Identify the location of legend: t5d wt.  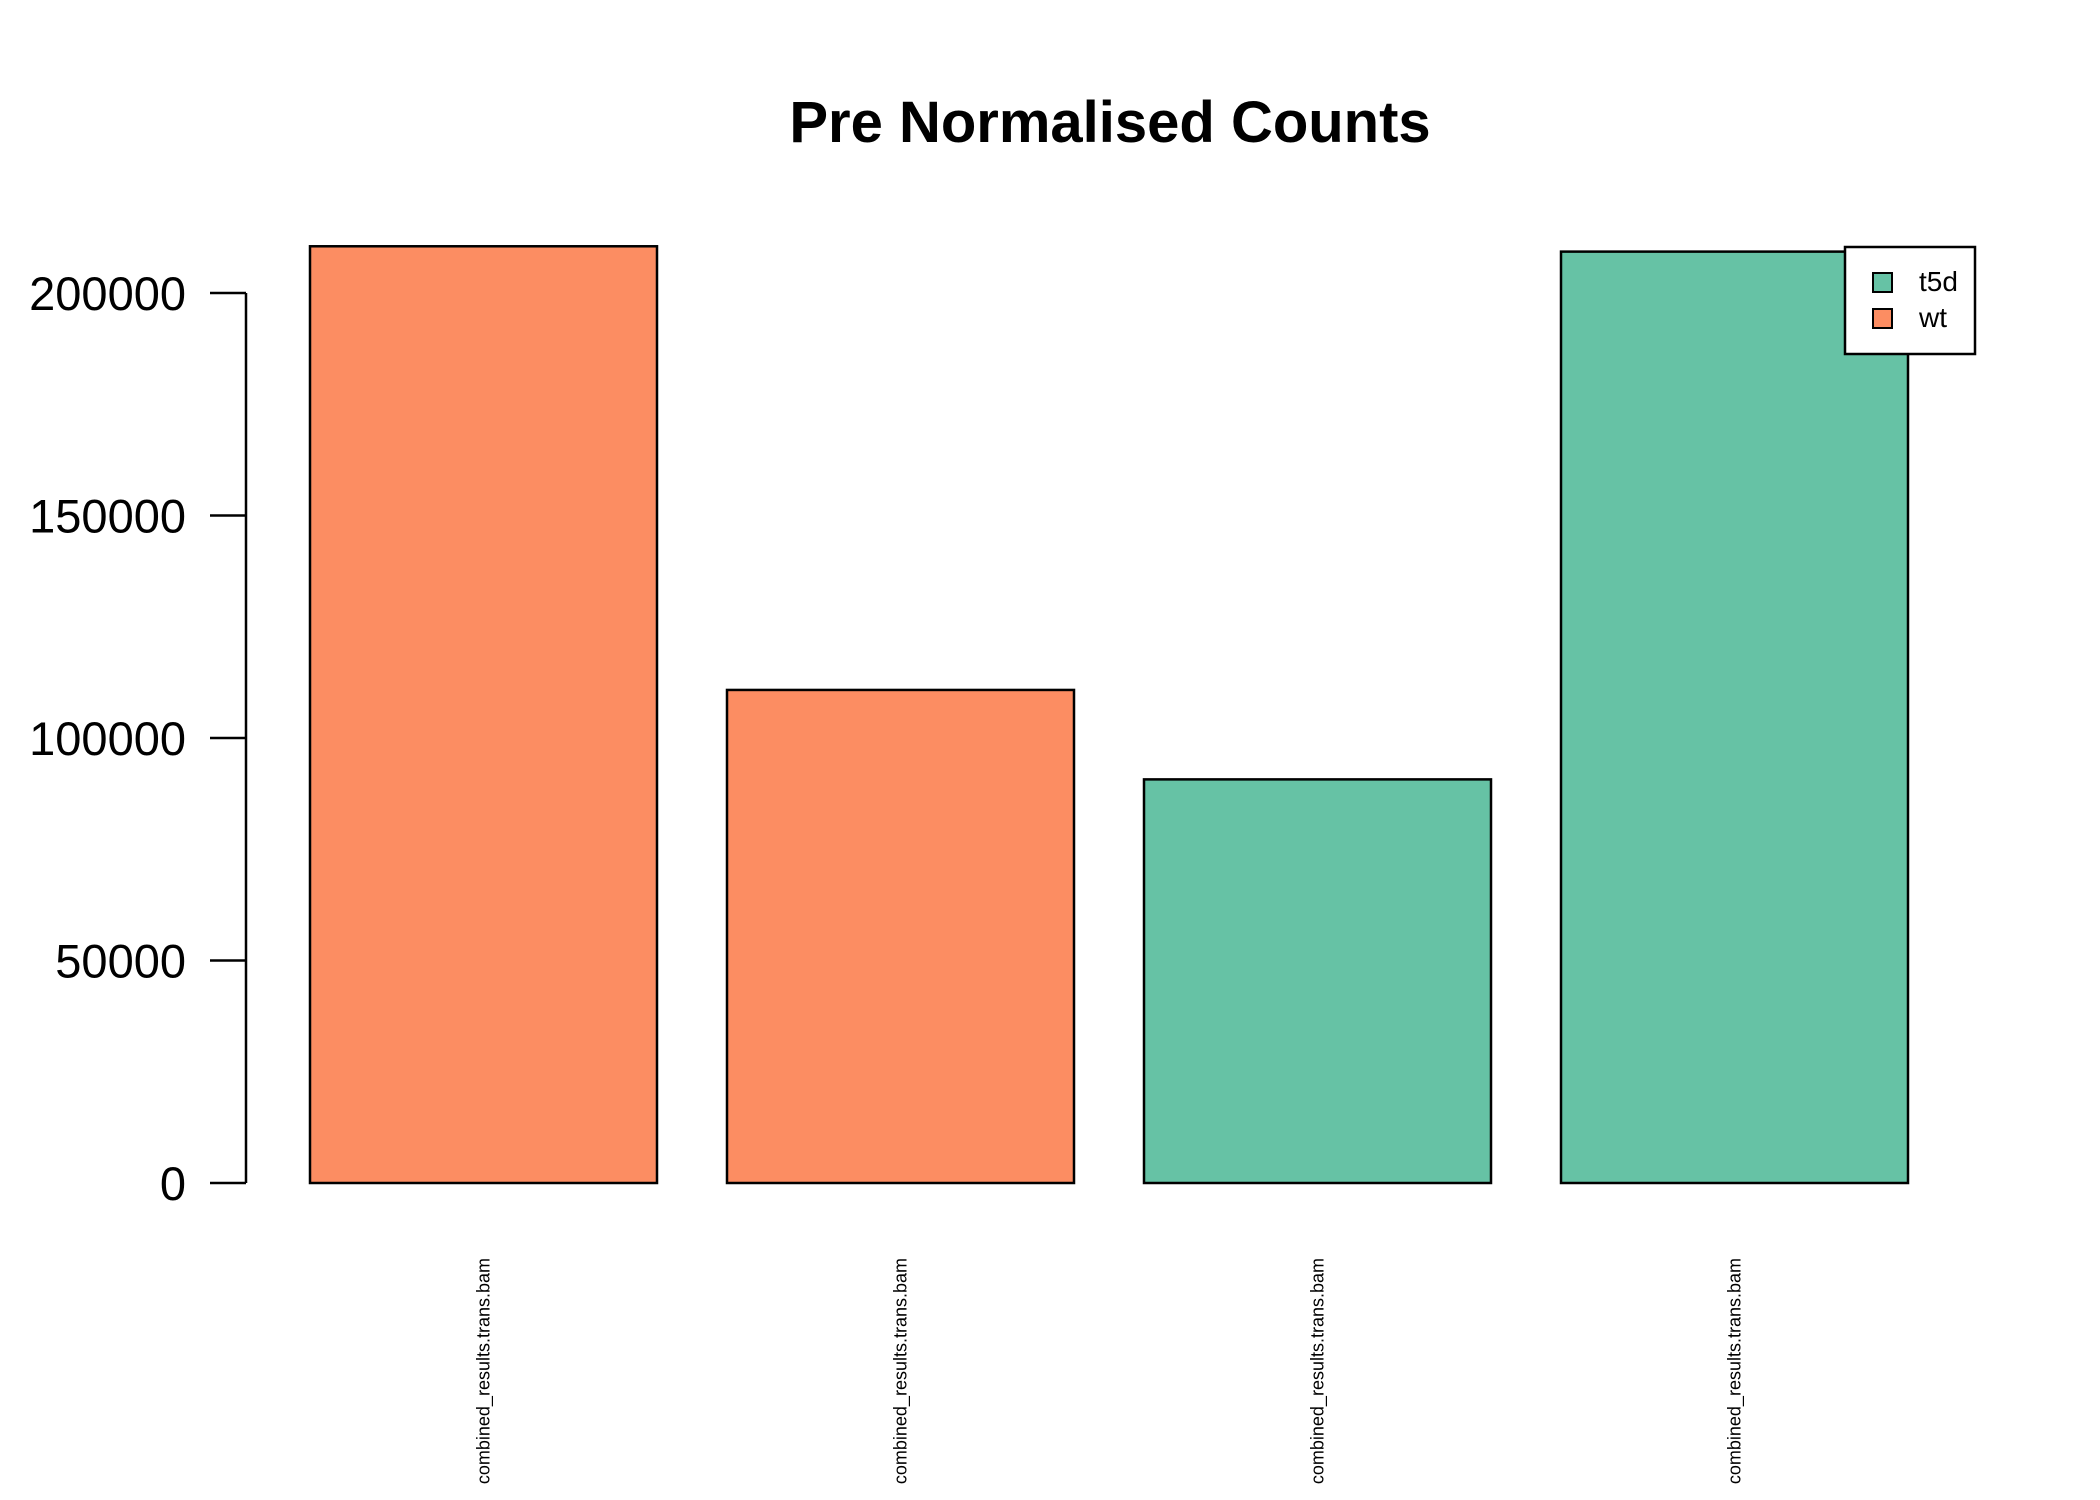
(1910, 300).